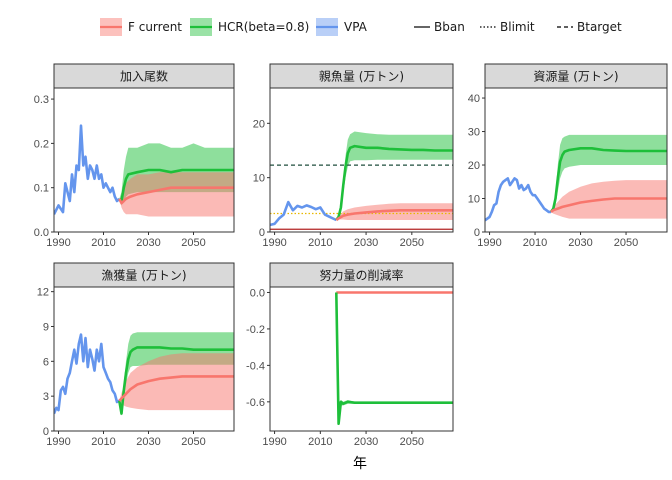  I want to click on panel-title: 親魚量 (万トン), so click(361, 77).